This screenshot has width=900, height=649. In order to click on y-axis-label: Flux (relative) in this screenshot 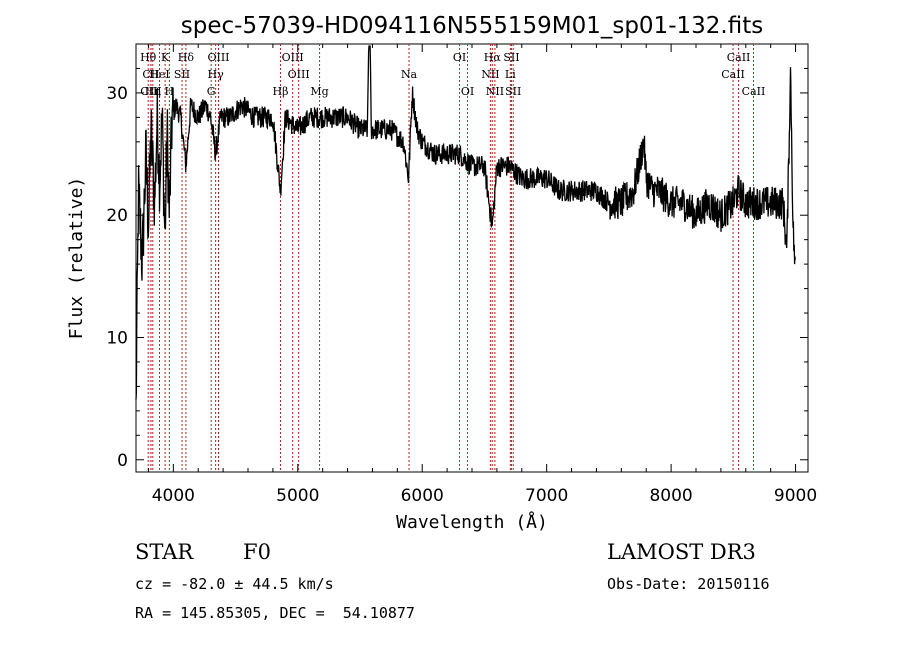, I will do `click(76, 258)`.